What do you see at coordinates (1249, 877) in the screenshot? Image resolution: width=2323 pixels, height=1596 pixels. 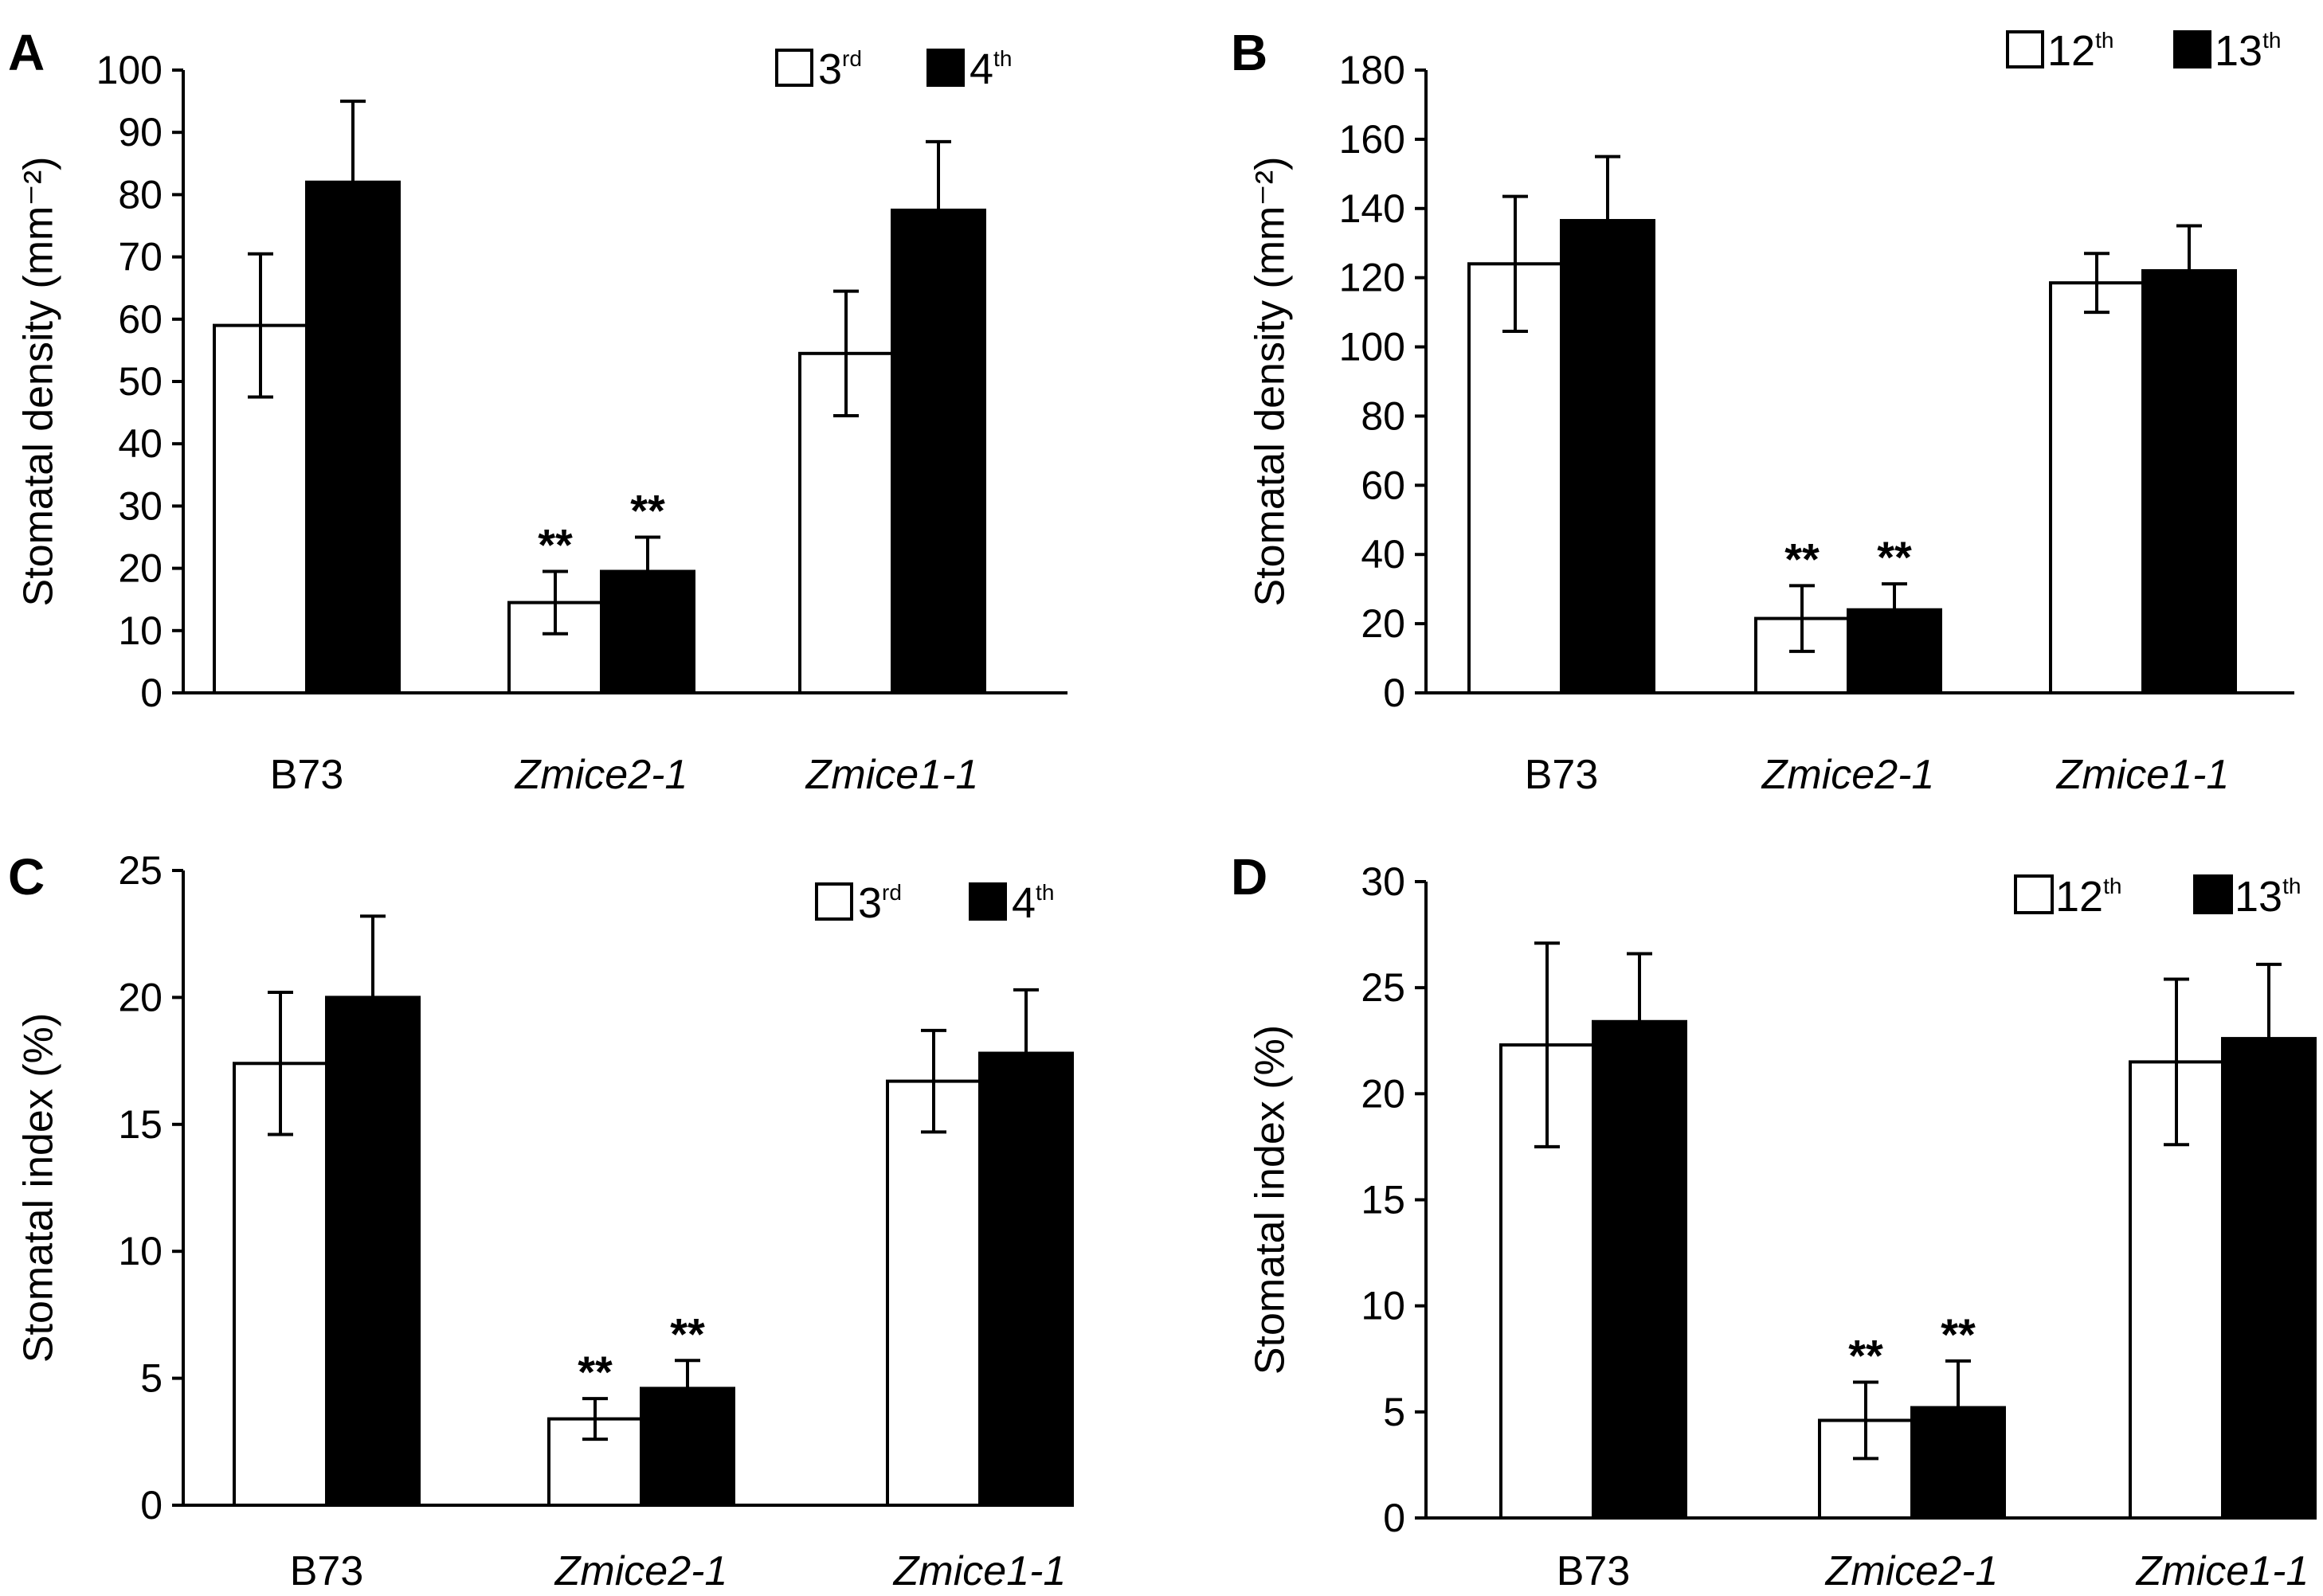 I see `panel-label: D` at bounding box center [1249, 877].